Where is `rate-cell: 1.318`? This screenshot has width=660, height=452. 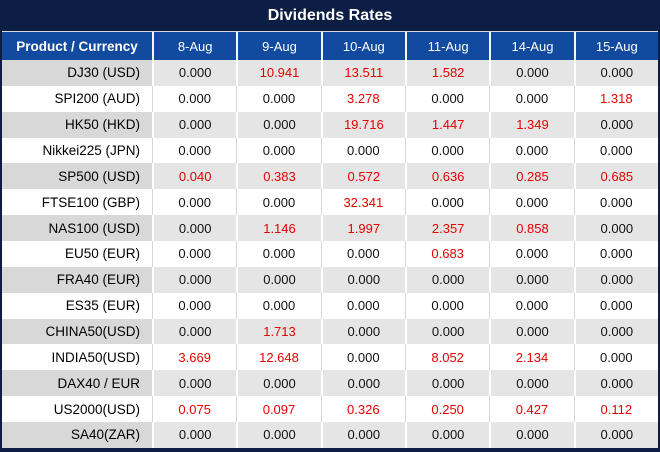 rate-cell: 1.318 is located at coordinates (615, 98).